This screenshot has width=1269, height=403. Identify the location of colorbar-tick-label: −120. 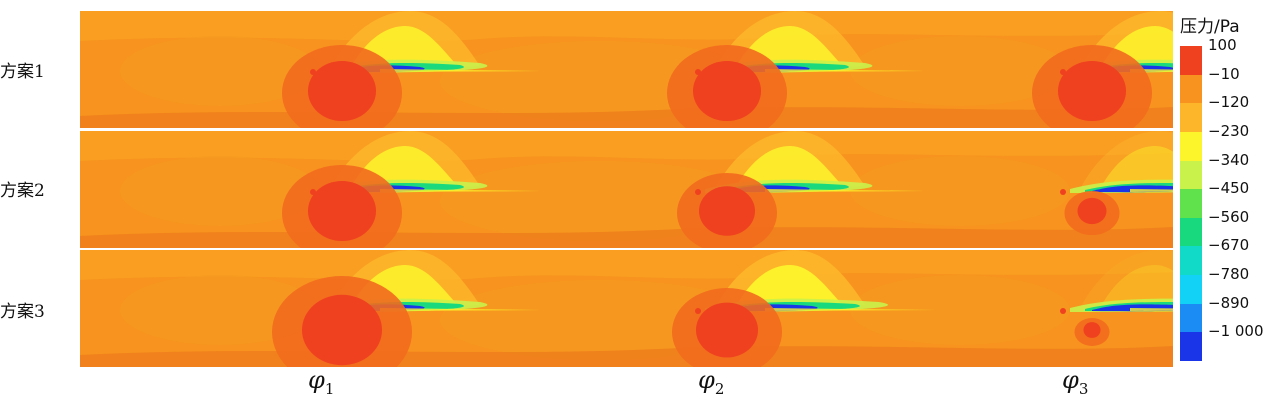
(1229, 102).